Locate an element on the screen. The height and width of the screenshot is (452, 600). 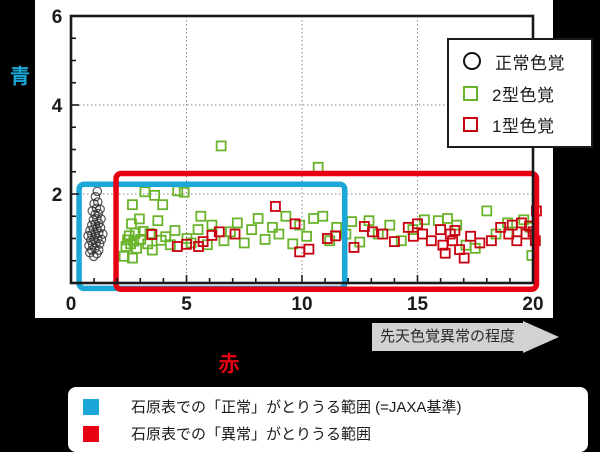
arrow-head-icon is located at coordinates (541, 337).